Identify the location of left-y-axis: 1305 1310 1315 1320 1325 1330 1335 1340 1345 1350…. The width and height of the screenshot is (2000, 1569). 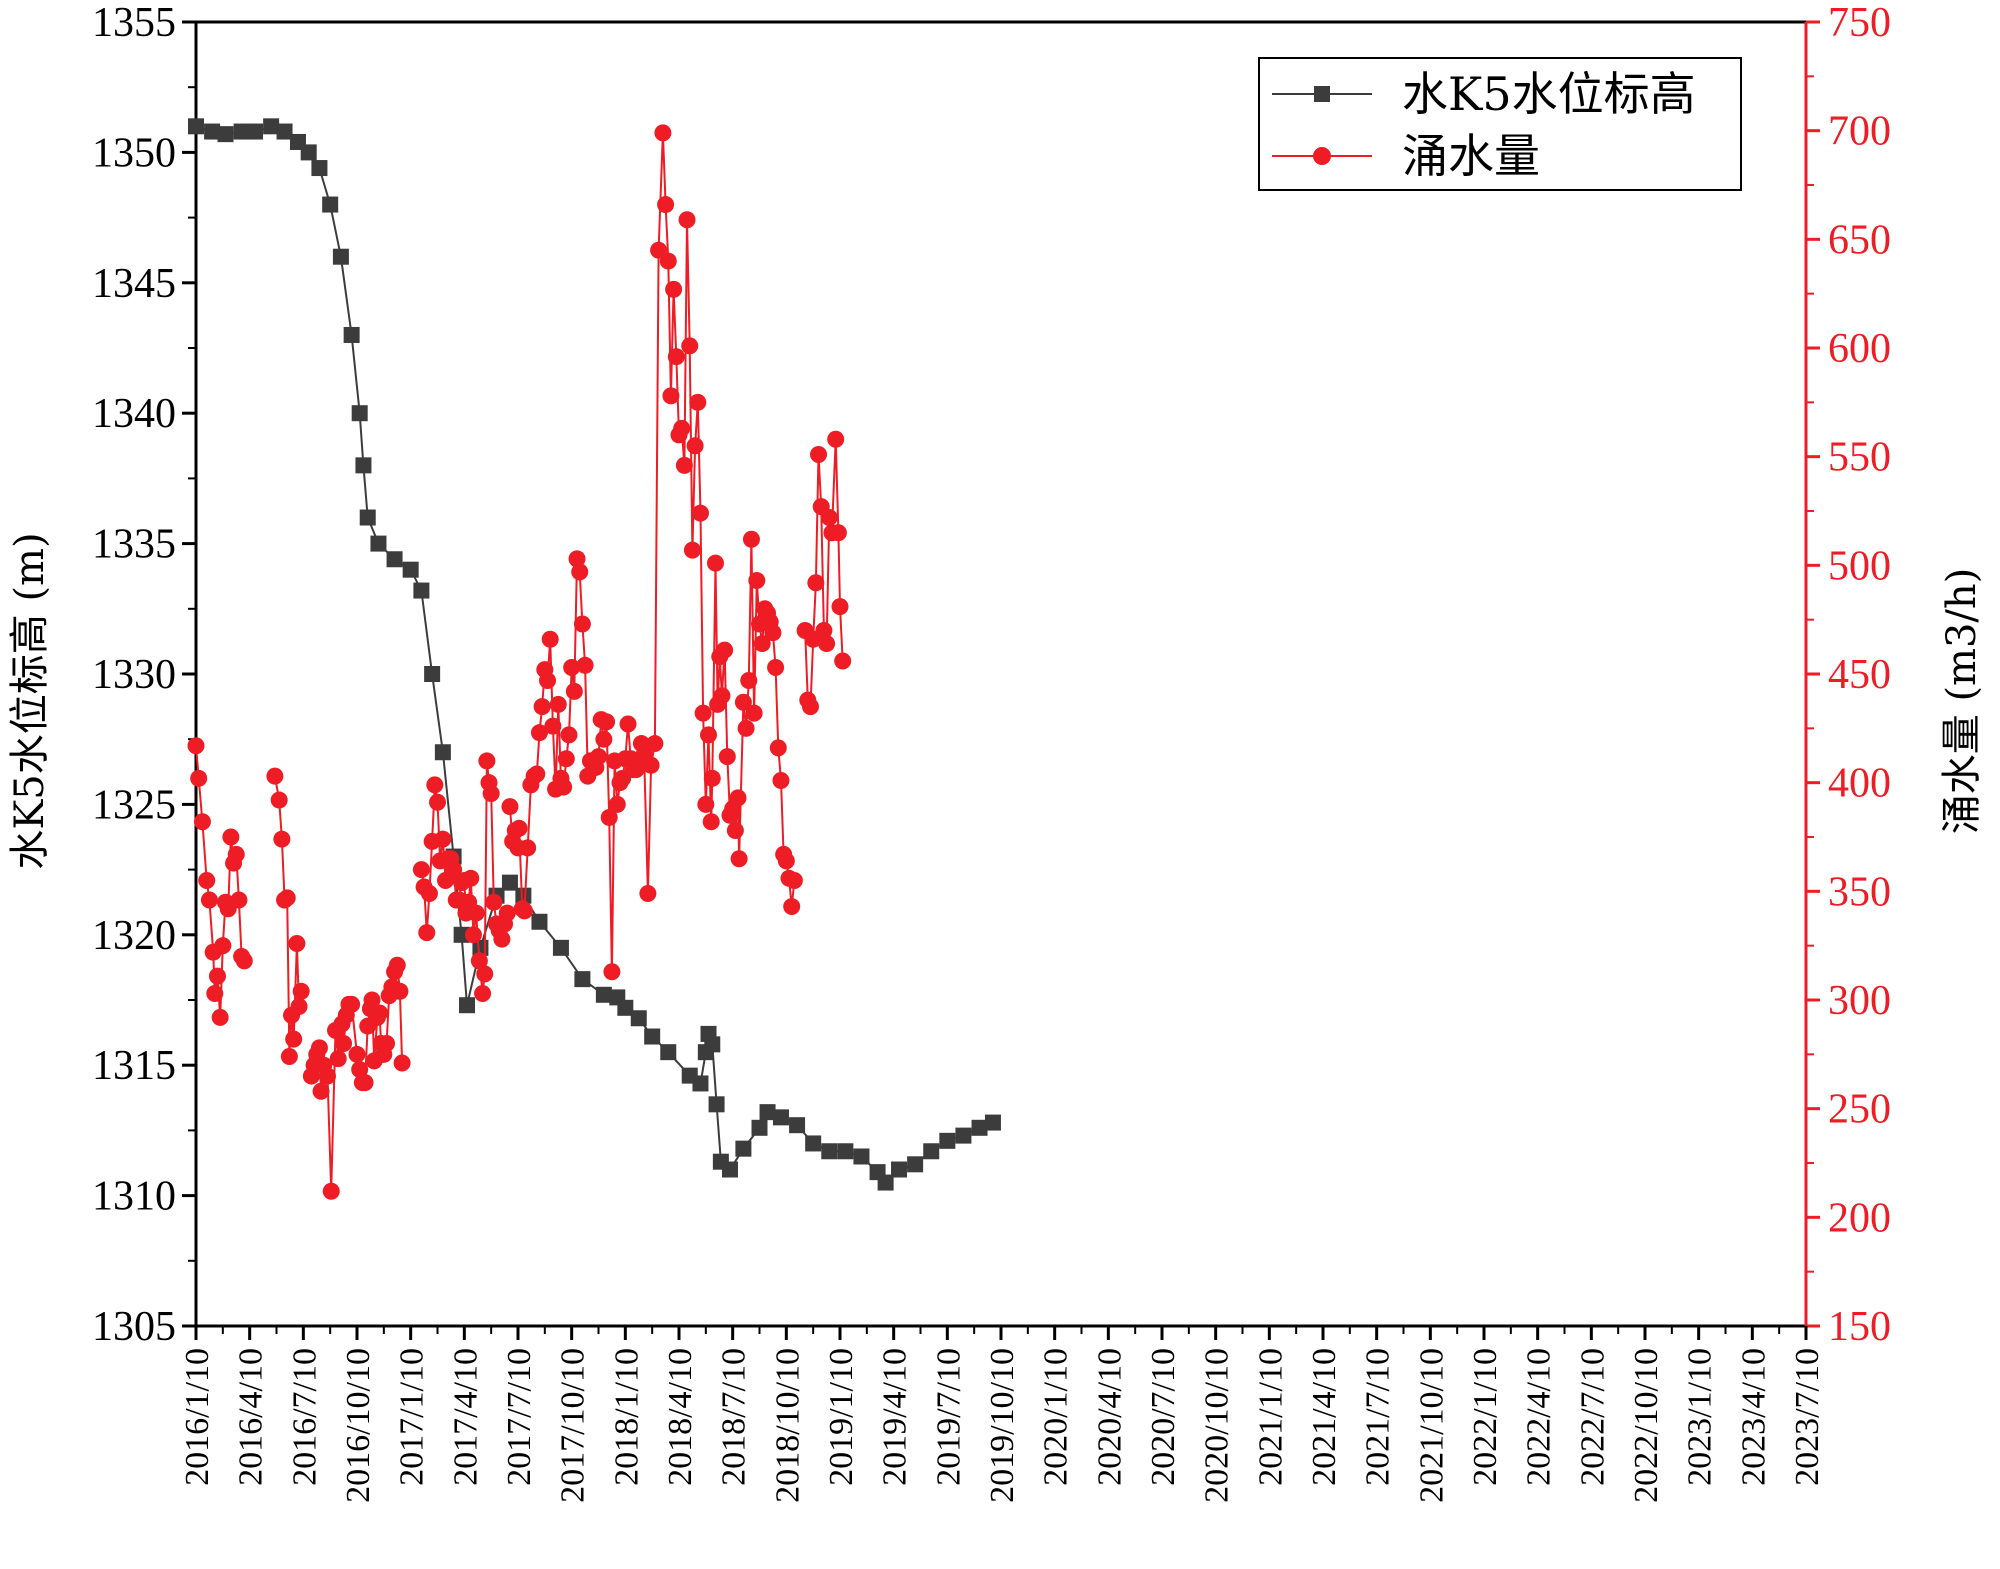
(144, 675).